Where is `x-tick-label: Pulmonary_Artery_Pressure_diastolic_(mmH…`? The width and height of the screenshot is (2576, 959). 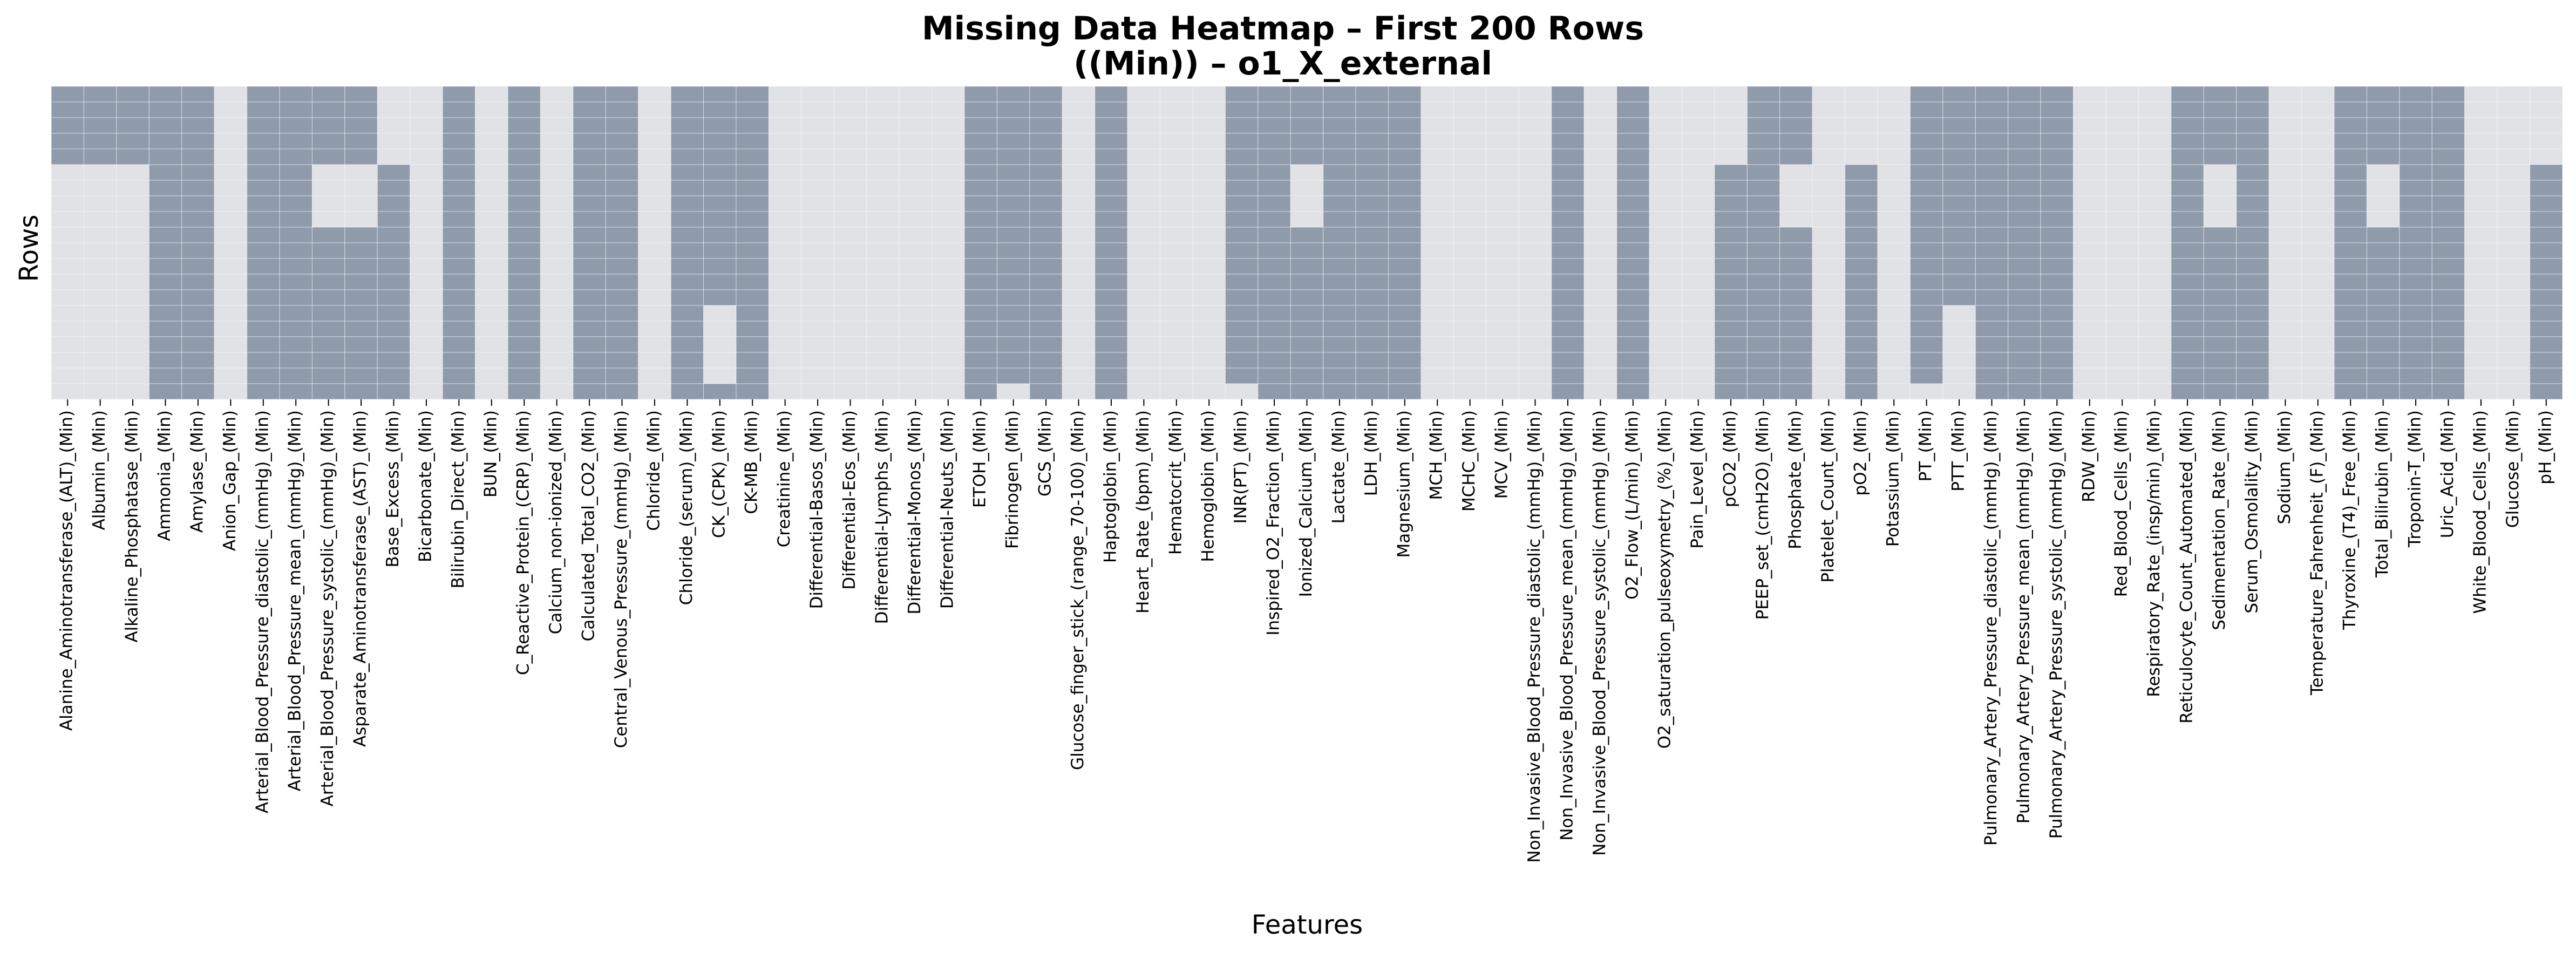 x-tick-label: Pulmonary_Artery_Pressure_diastolic_(mmH… is located at coordinates (1991, 628).